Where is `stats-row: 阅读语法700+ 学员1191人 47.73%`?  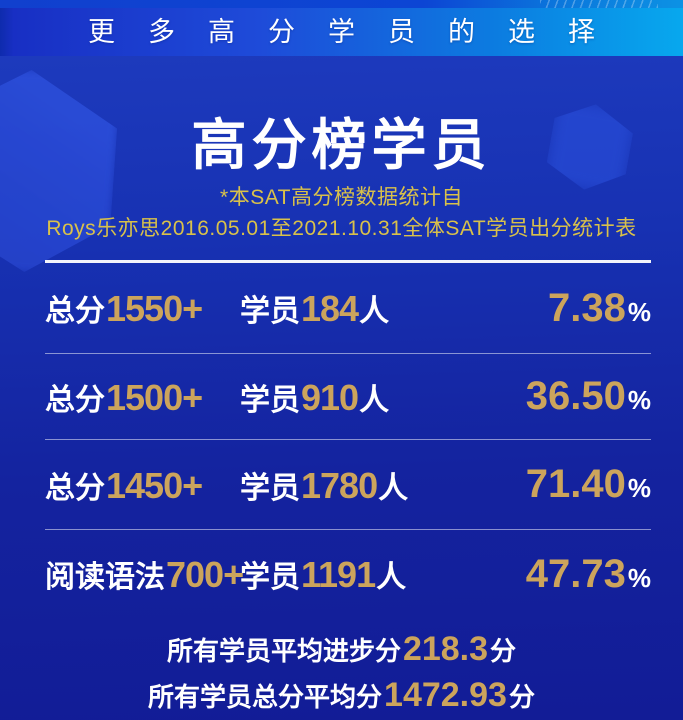 stats-row: 阅读语法700+ 学员1191人 47.73% is located at coordinates (348, 573).